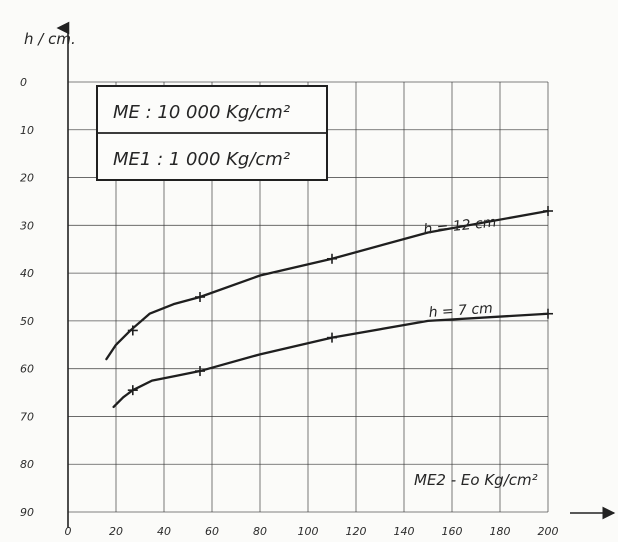  Describe the element at coordinates (68, 531) in the screenshot. I see `x-tick-label: 0` at that location.